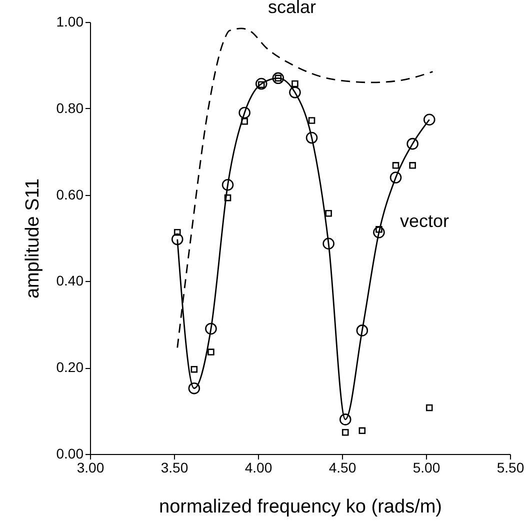 The height and width of the screenshot is (528, 530). I want to click on text: scalar, so click(292, 8).